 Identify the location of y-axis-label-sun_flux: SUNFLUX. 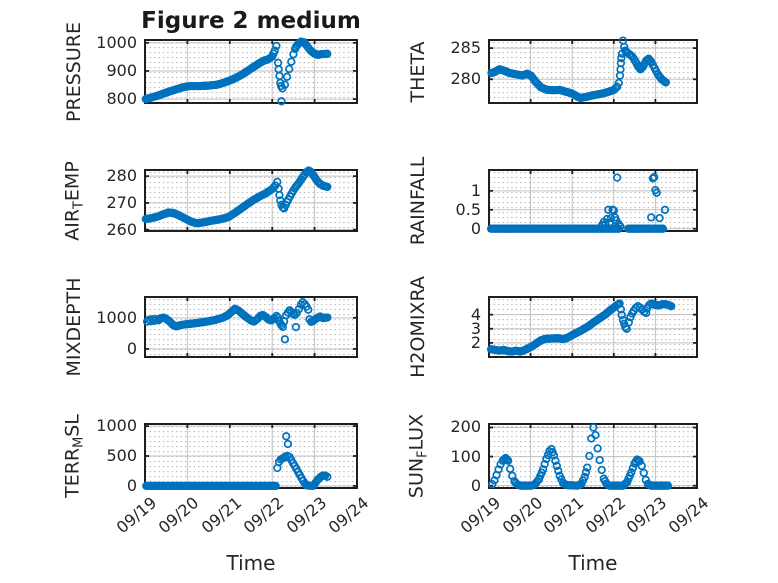
(418, 456).